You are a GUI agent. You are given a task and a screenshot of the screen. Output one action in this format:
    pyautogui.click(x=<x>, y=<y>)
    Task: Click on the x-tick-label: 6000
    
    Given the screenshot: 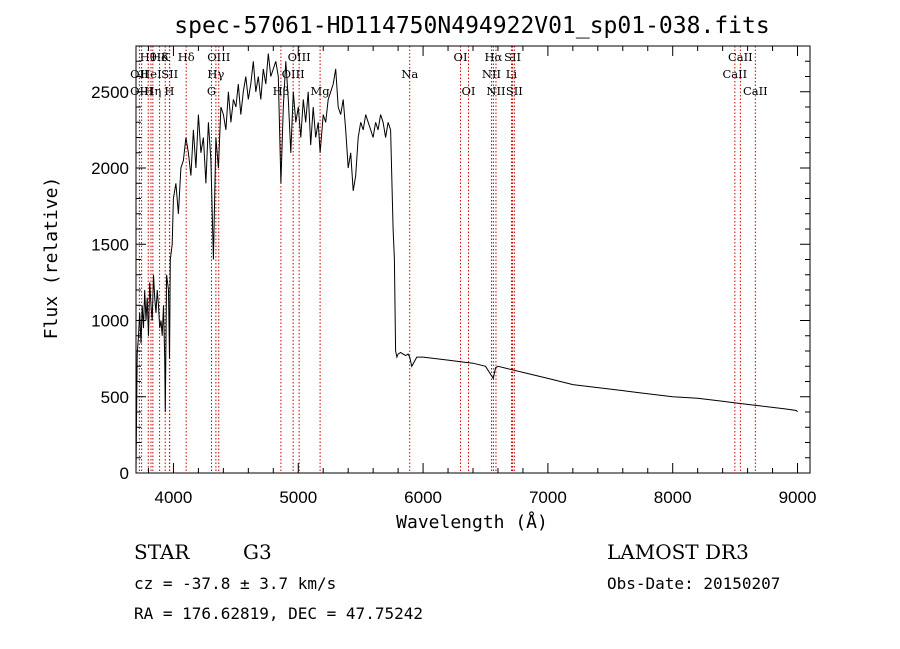 What is the action you would take?
    pyautogui.click(x=423, y=497)
    